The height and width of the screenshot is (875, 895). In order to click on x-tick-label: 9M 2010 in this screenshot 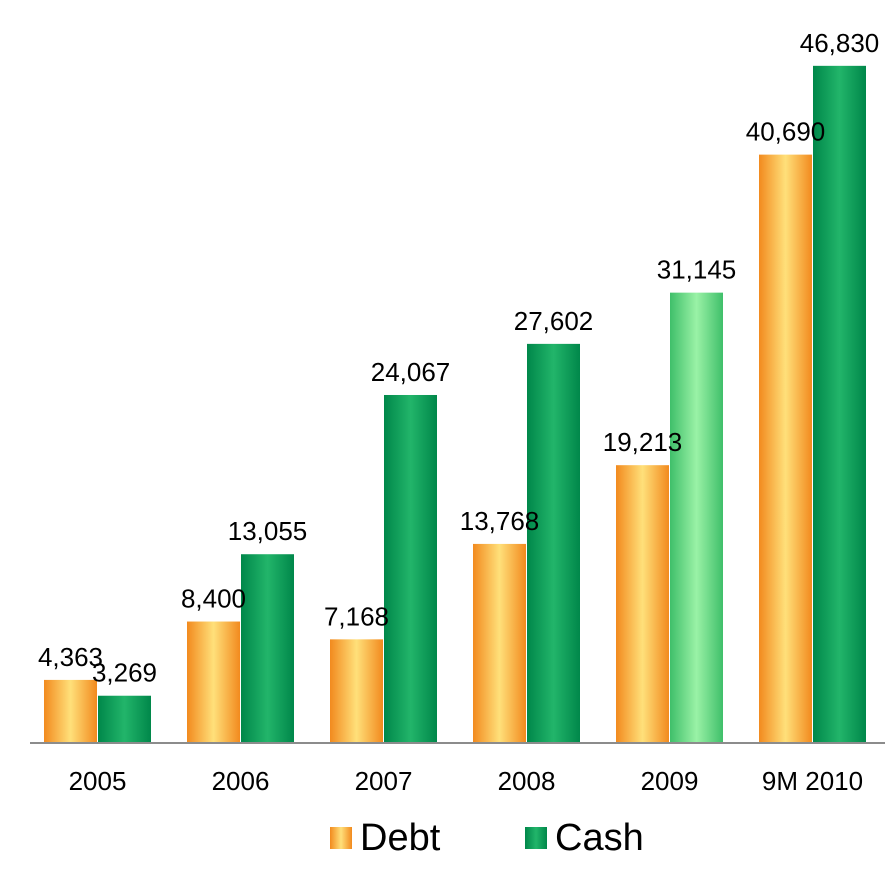, I will do `click(812, 781)`.